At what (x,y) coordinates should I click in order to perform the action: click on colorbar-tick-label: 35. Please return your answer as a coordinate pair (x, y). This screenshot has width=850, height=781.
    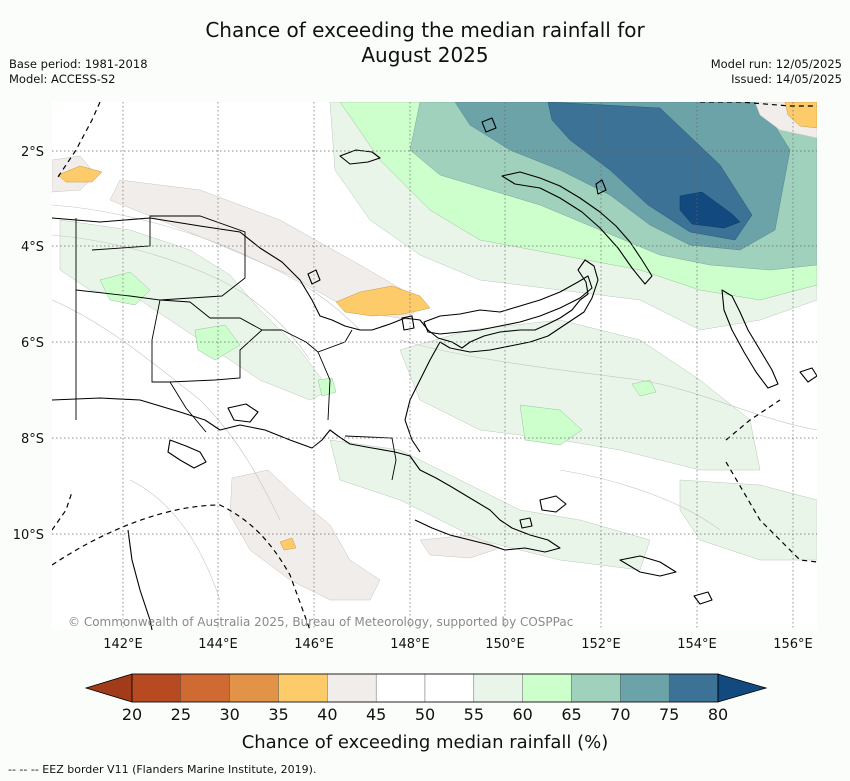
    Looking at the image, I should click on (278, 714).